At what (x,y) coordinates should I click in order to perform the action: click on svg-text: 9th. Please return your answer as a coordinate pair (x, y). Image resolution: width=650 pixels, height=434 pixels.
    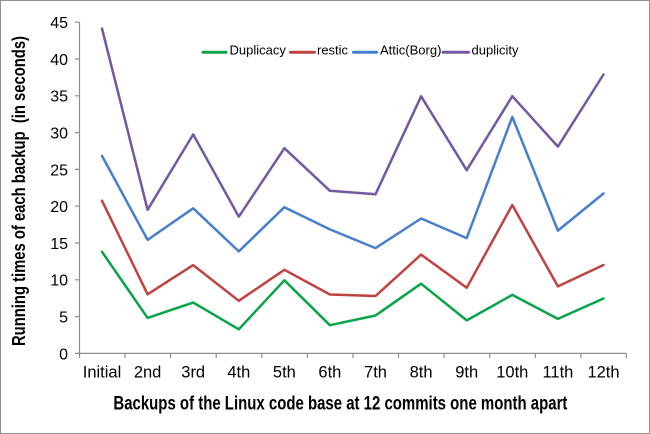
    Looking at the image, I should click on (466, 373).